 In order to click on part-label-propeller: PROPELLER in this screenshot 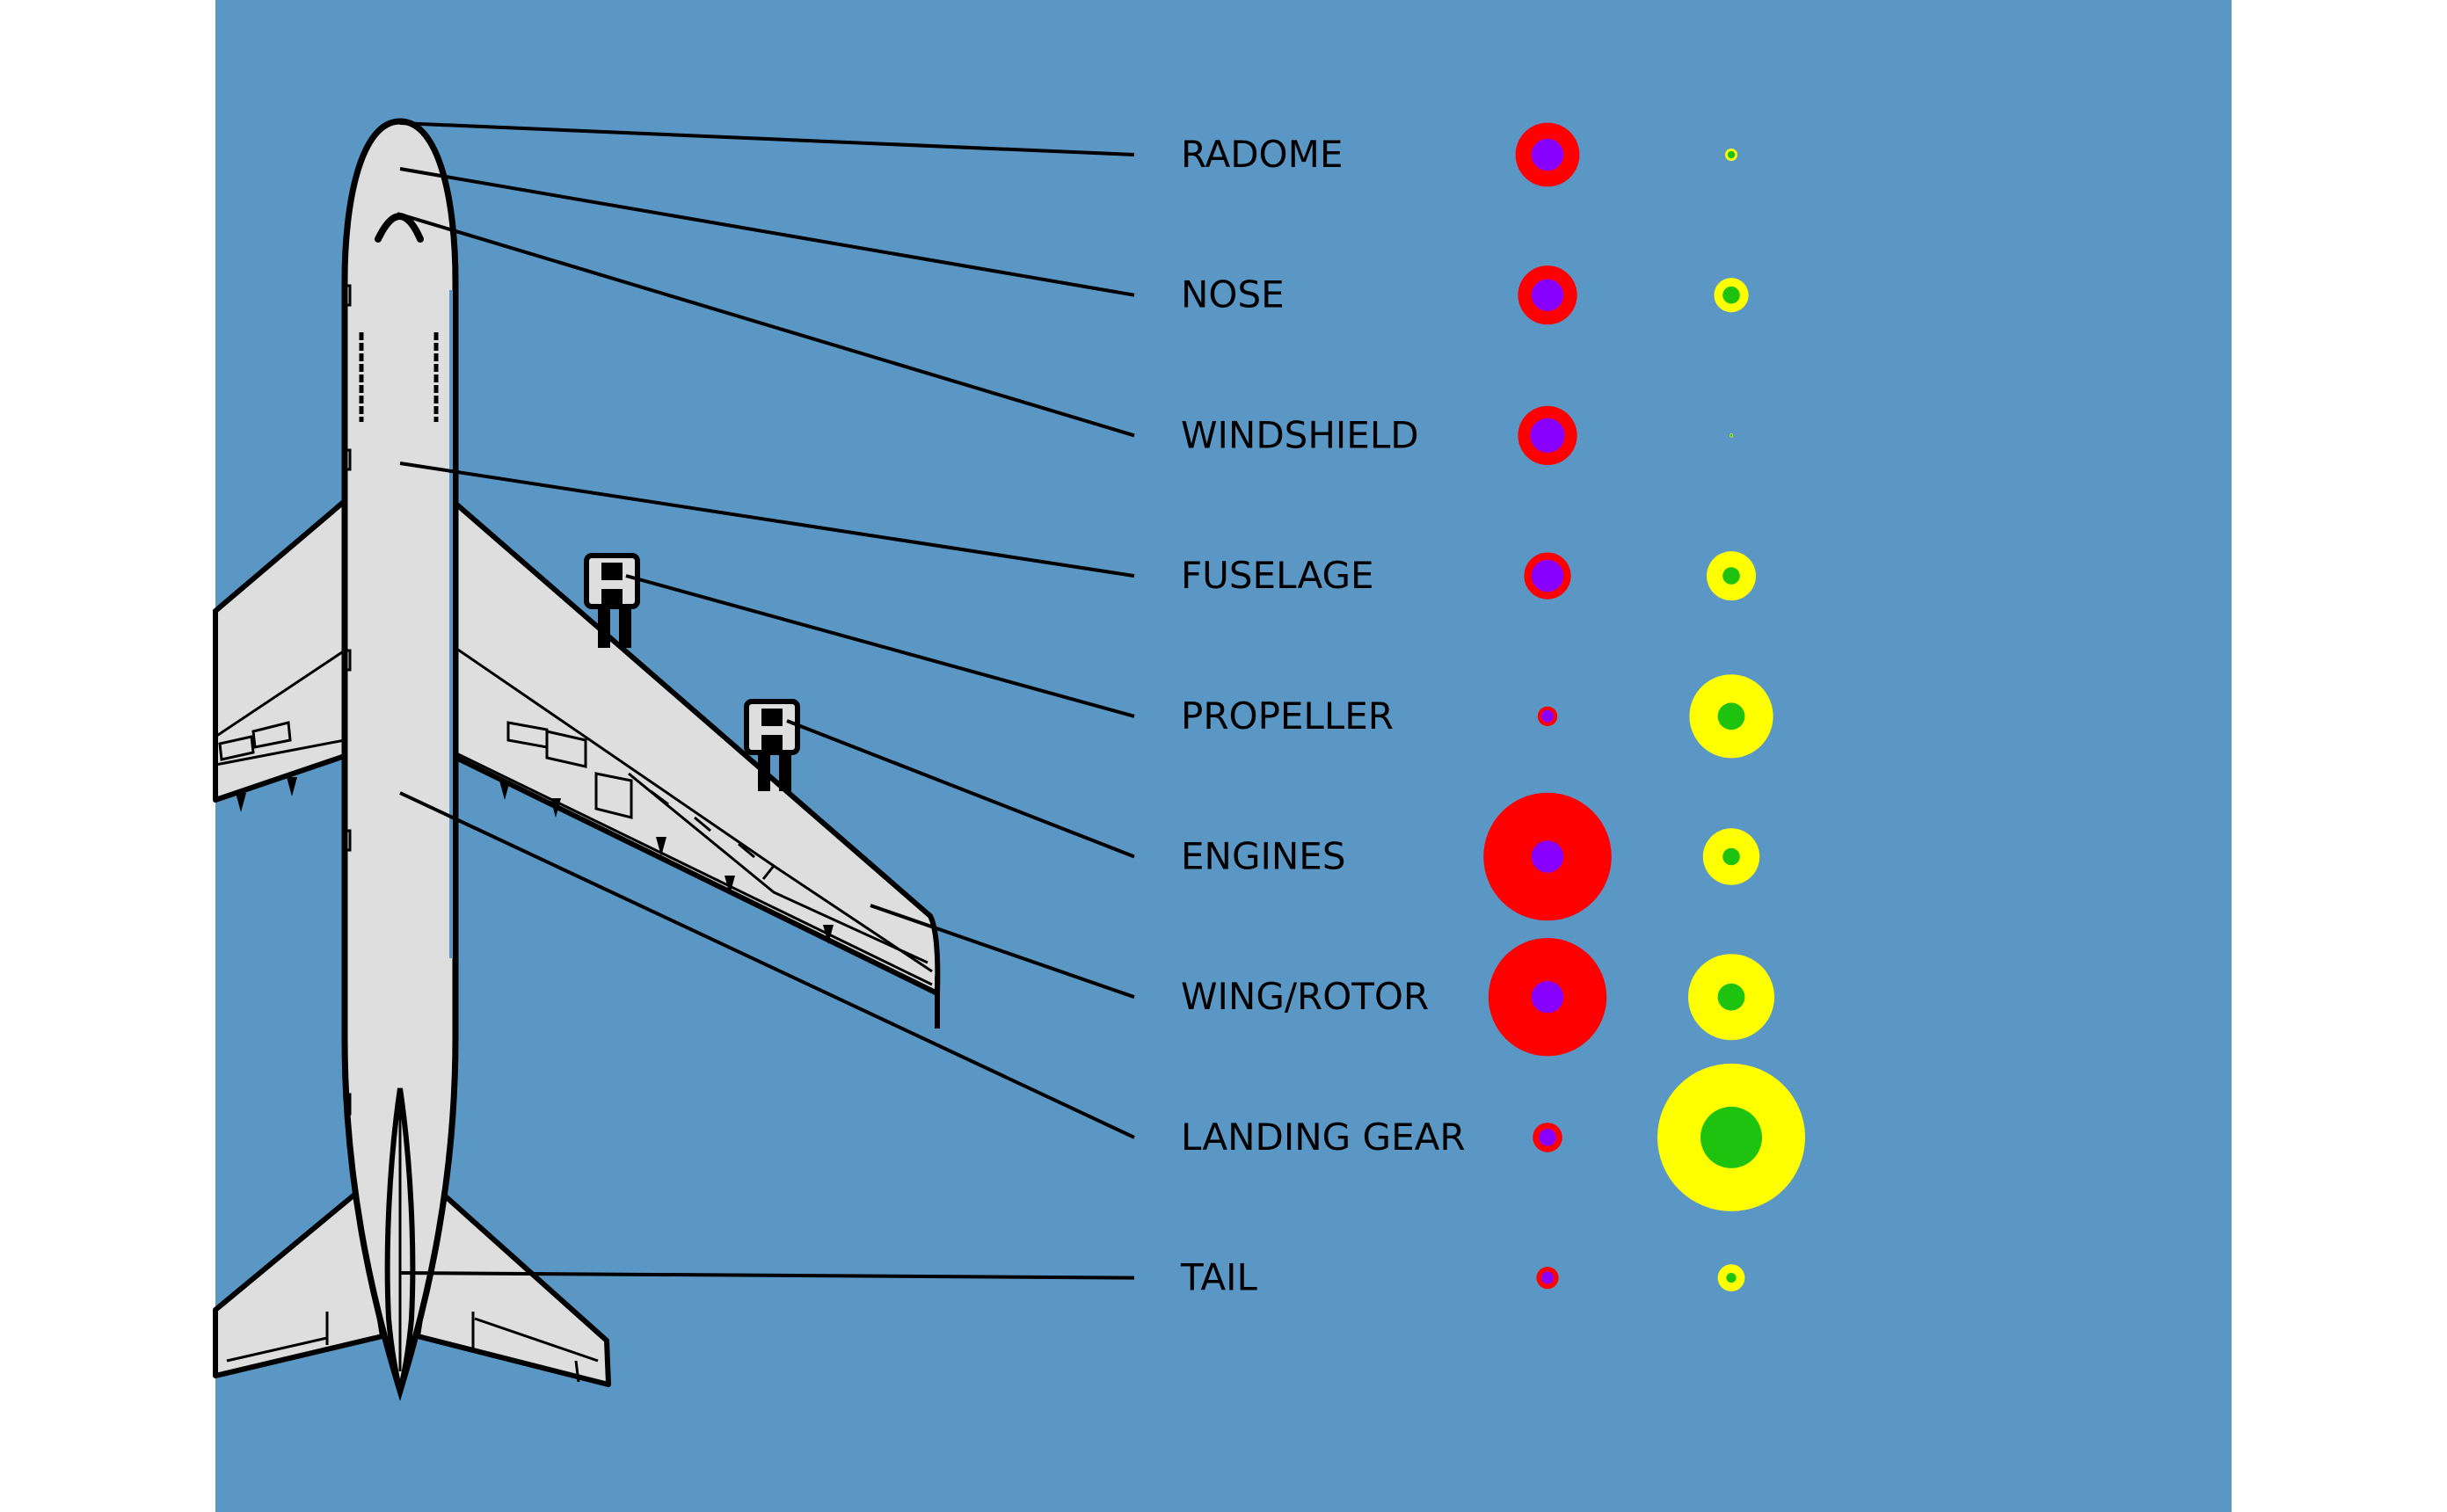, I will do `click(1287, 716)`.